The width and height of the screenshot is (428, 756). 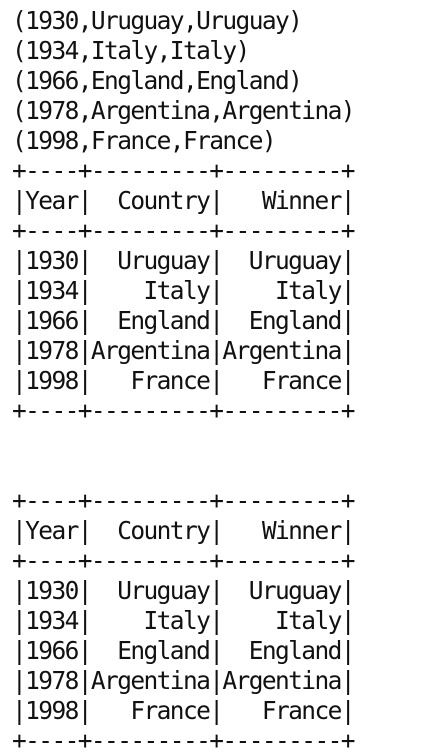 I want to click on tuple-line: (1934,Italy,Italy), so click(x=131, y=50).